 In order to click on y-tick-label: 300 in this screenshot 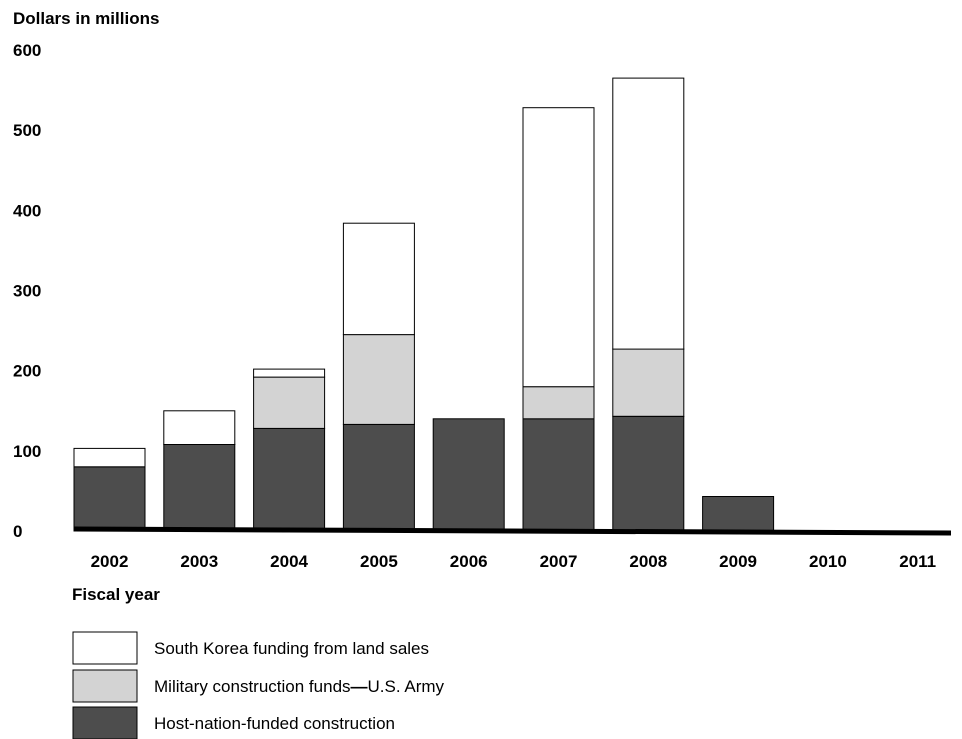, I will do `click(27, 291)`.